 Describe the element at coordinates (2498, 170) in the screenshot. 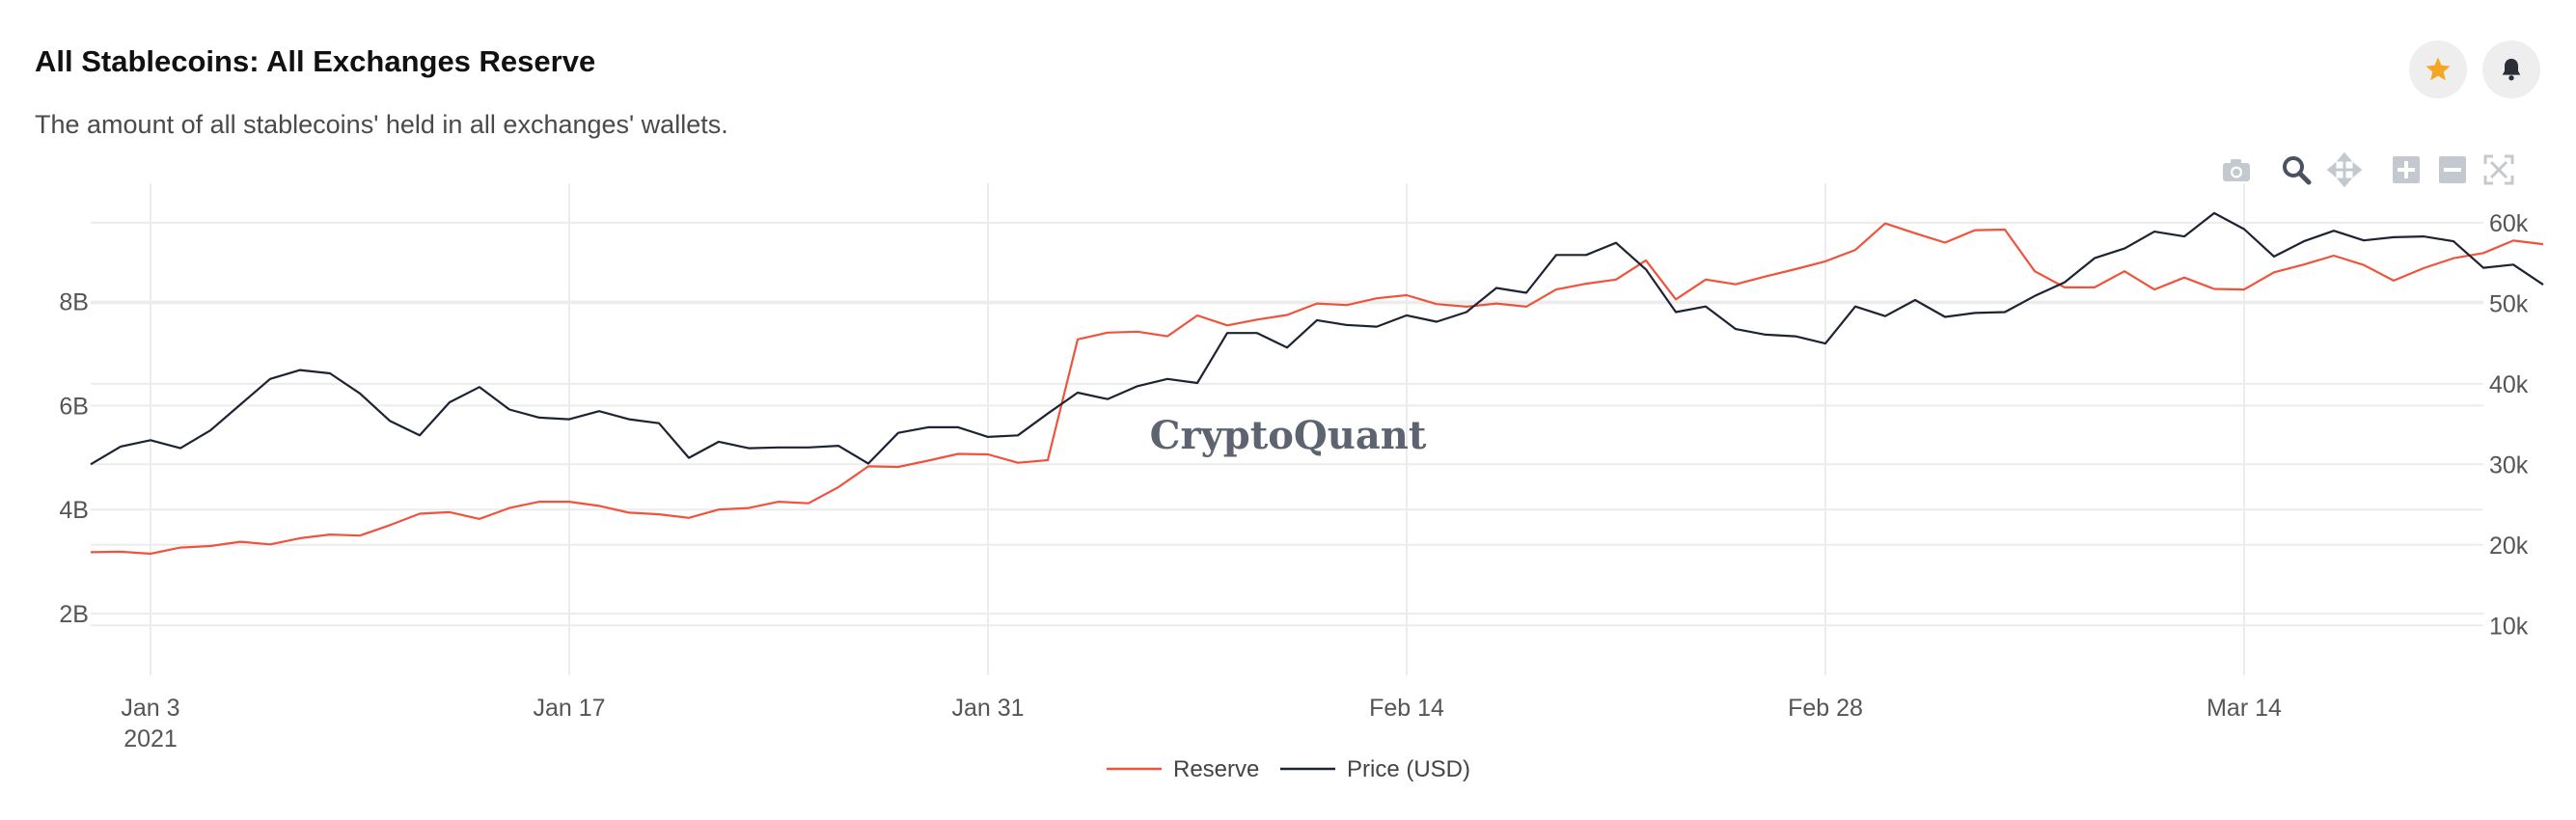

I see `autoscale-icon` at that location.